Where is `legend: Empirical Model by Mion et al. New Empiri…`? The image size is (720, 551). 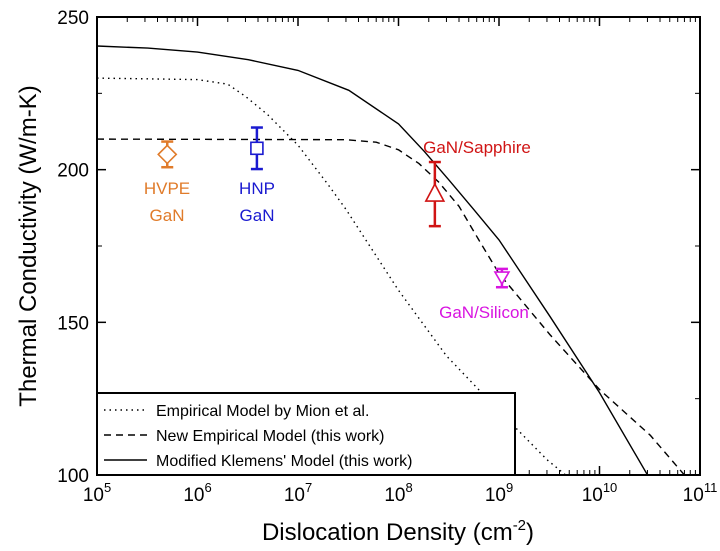 legend: Empirical Model by Mion et al. New Empiri… is located at coordinates (306, 434).